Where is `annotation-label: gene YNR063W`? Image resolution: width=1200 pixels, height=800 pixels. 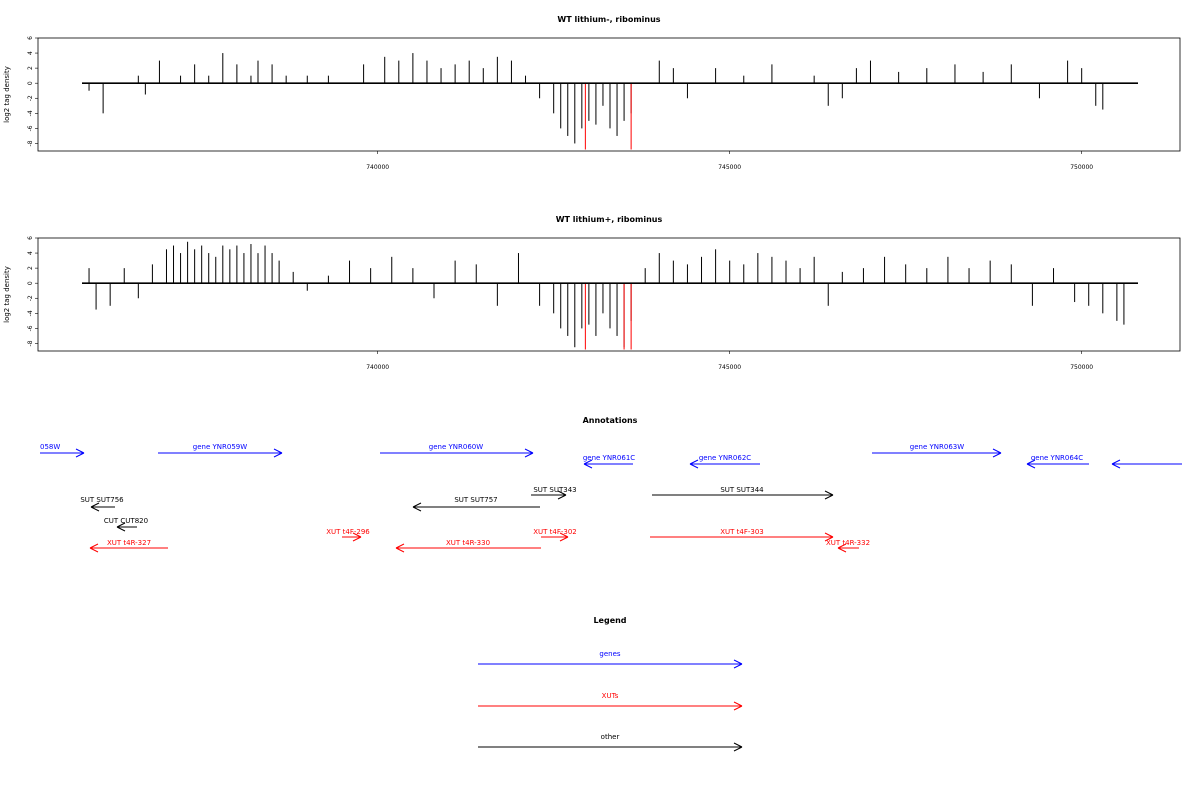 annotation-label: gene YNR063W is located at coordinates (937, 447).